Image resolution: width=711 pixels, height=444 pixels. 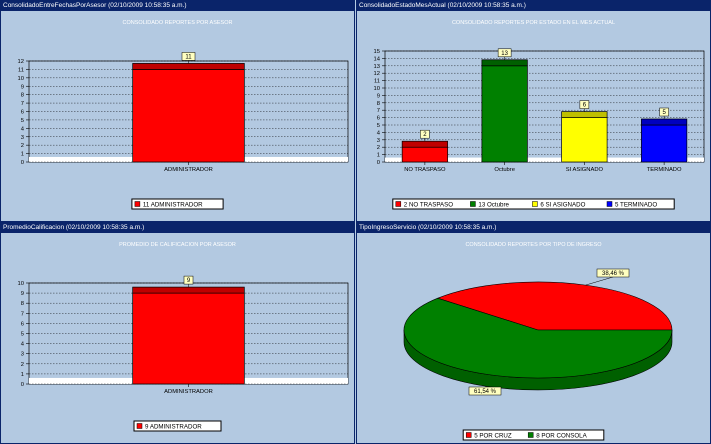 I want to click on x-tick-label: Octubre, so click(x=504, y=170).